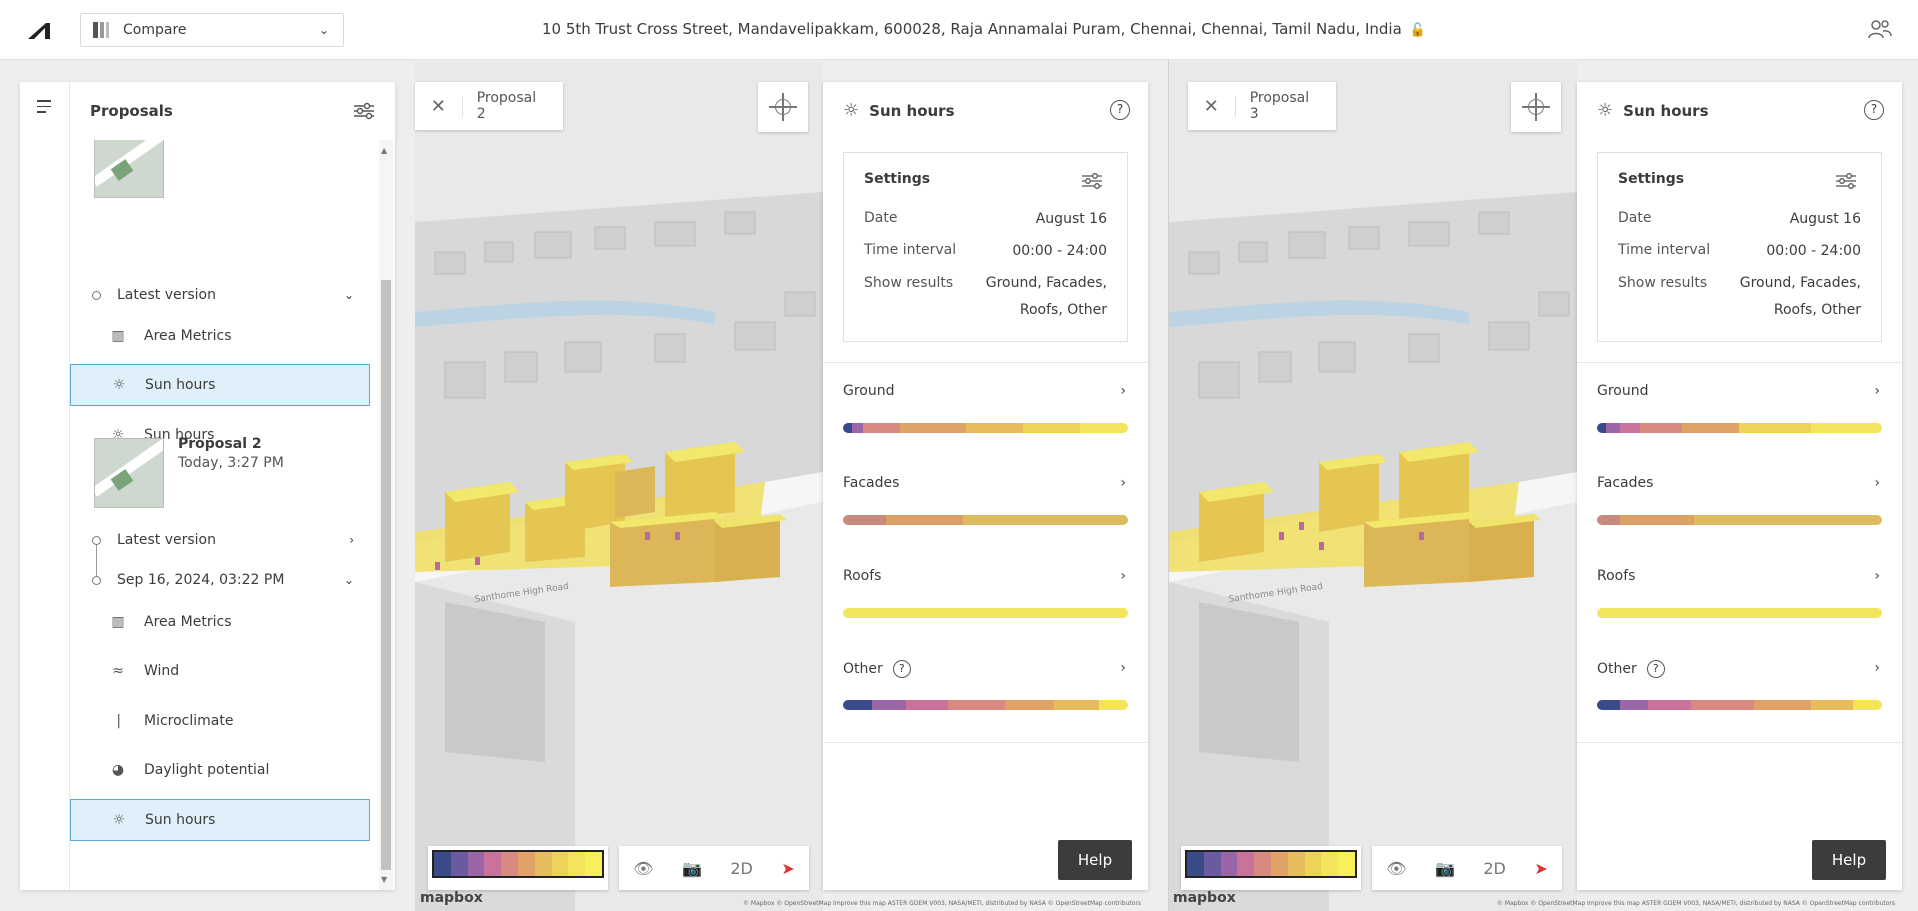 Image resolution: width=1918 pixels, height=911 pixels. What do you see at coordinates (1825, 219) in the screenshot?
I see `date-value: August 16` at bounding box center [1825, 219].